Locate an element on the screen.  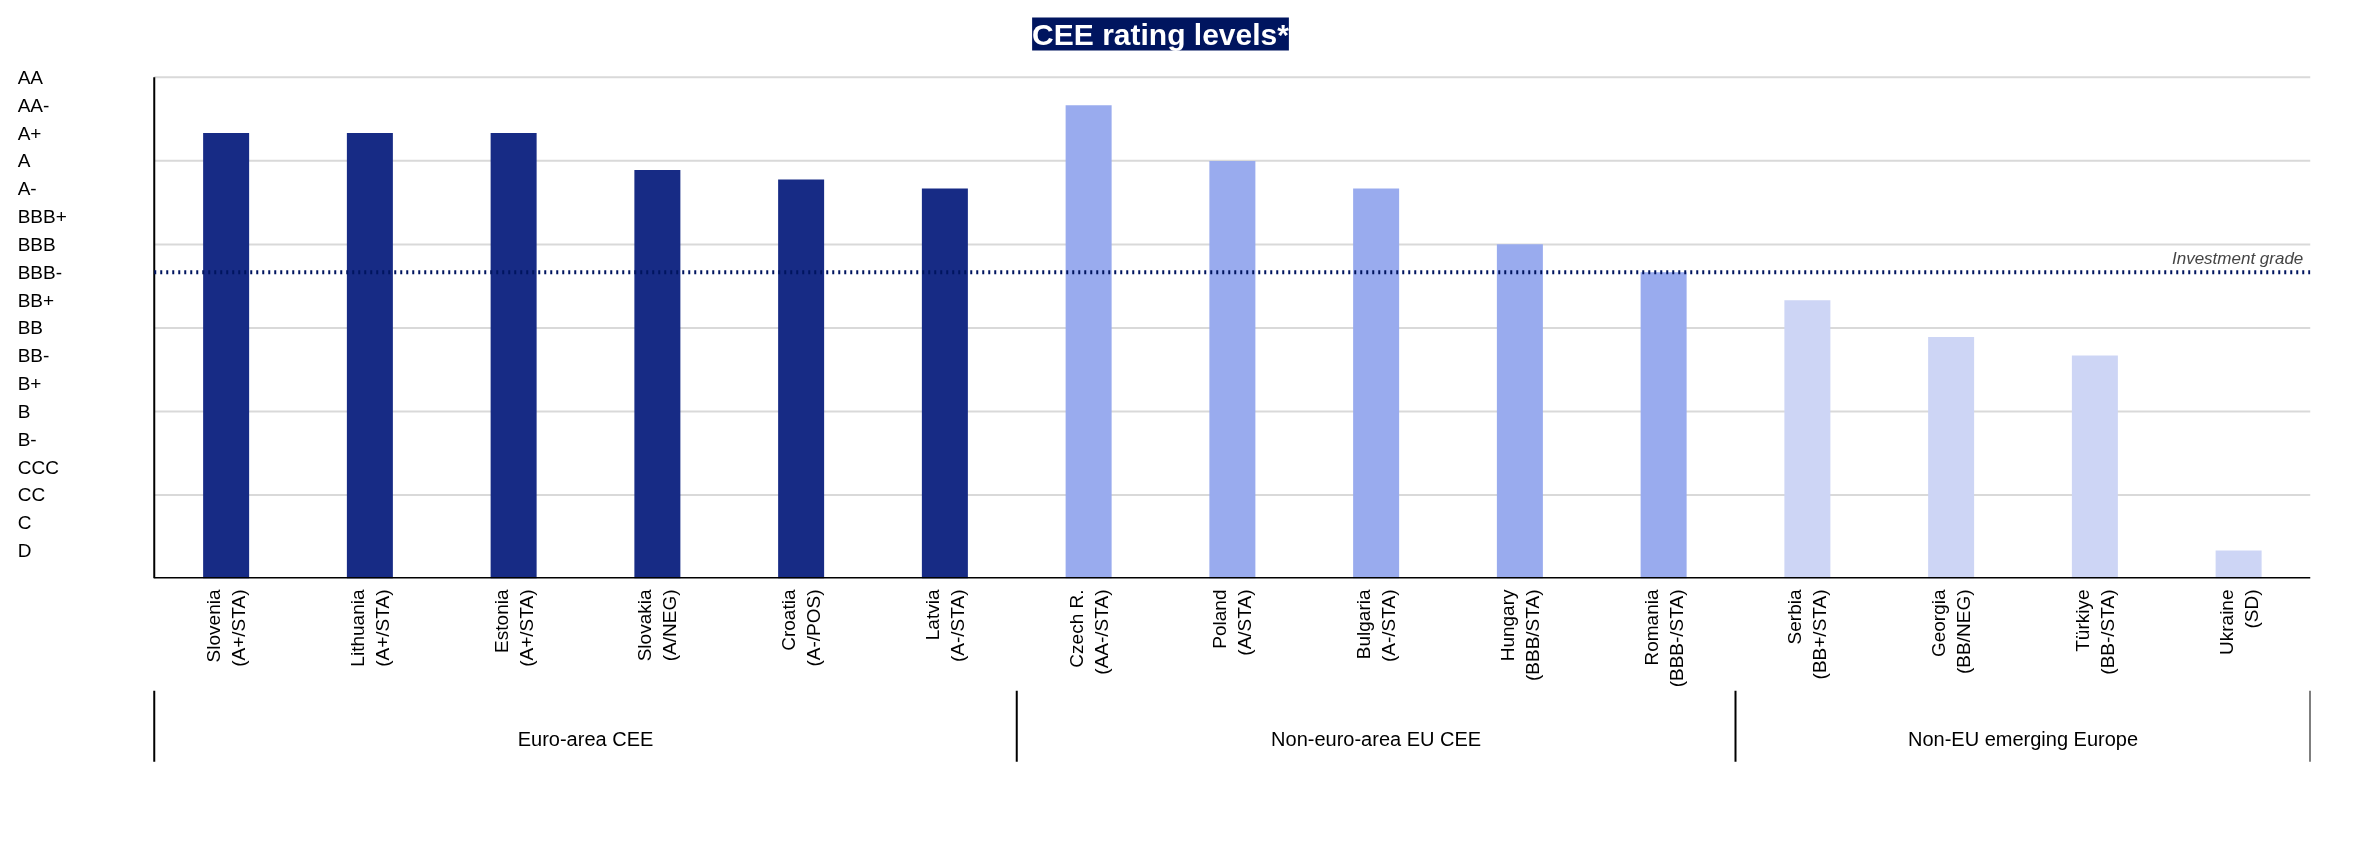
text: BBB- is located at coordinates (40, 272).